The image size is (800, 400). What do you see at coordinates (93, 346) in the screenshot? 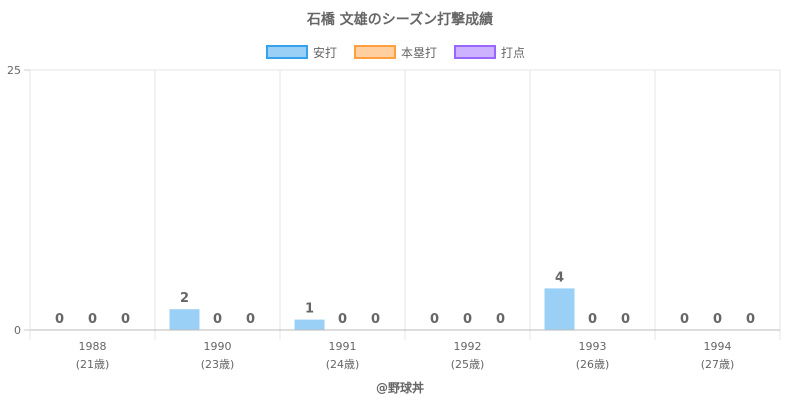
I see `x-tick-label-1988: 1988` at bounding box center [93, 346].